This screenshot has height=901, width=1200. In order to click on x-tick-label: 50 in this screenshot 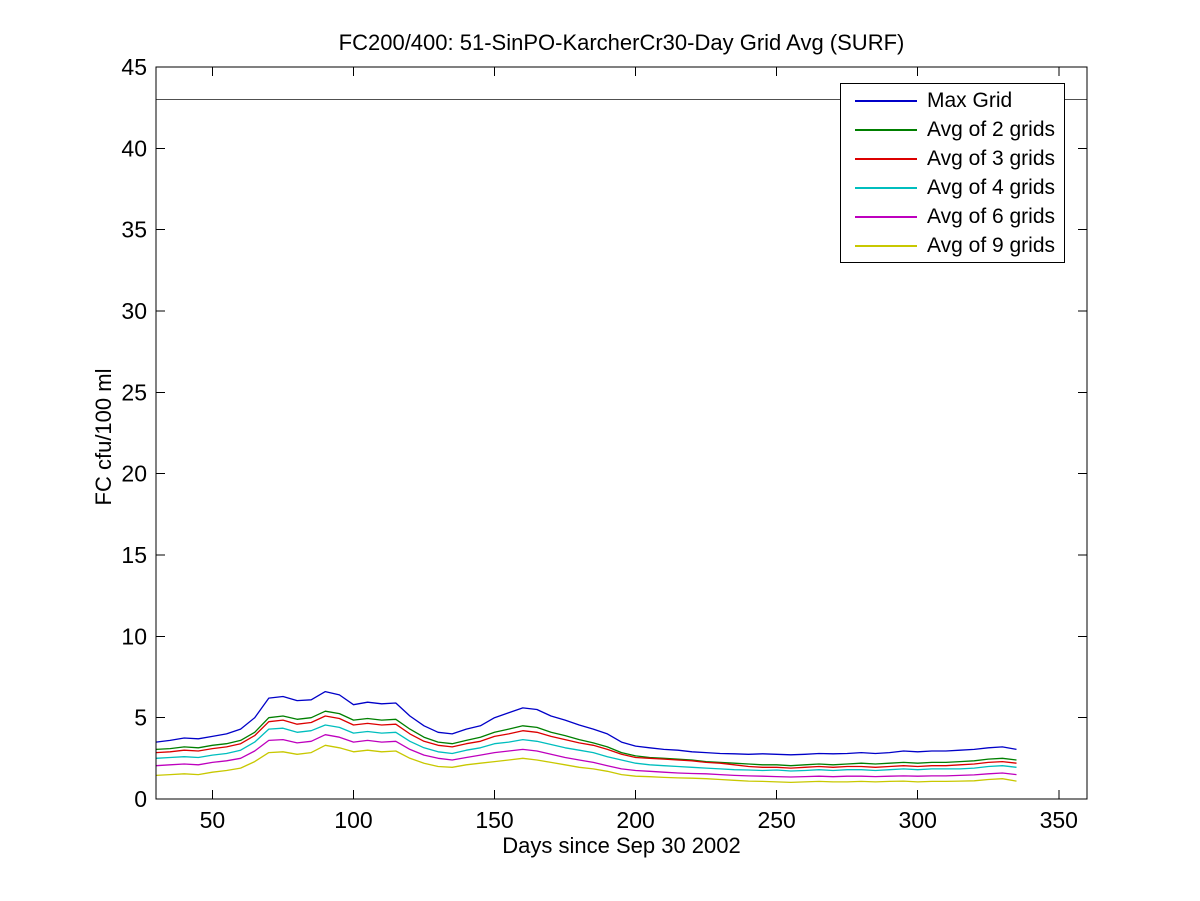, I will do `click(213, 820)`.